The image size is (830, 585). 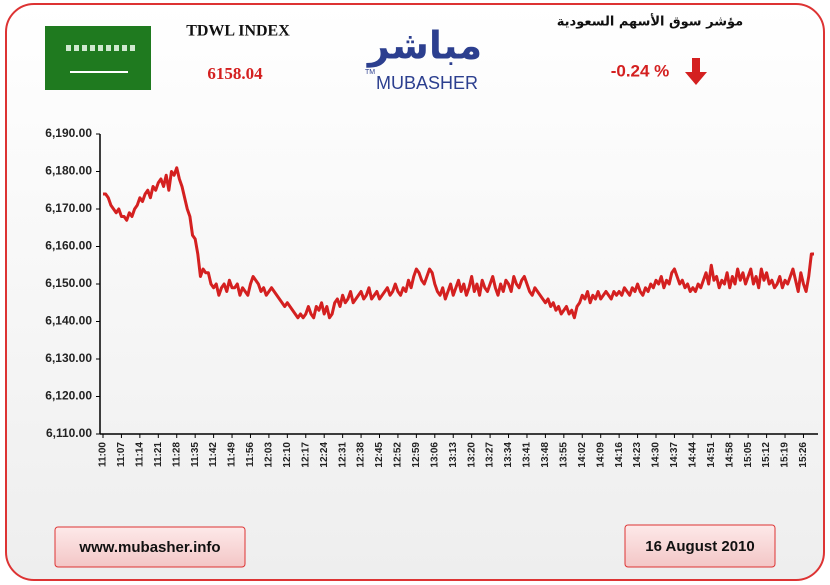 What do you see at coordinates (637, 455) in the screenshot?
I see `x-tick-label: 14:23` at bounding box center [637, 455].